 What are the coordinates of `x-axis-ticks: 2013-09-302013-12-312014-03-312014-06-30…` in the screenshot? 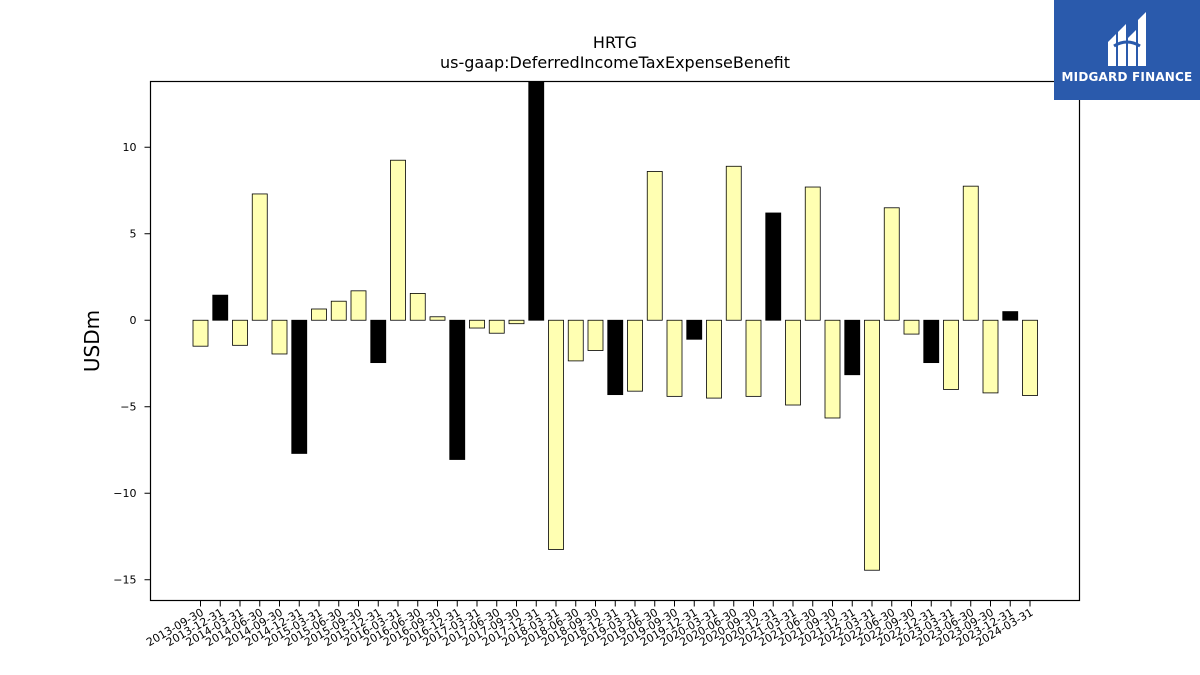 It's located at (590, 624).